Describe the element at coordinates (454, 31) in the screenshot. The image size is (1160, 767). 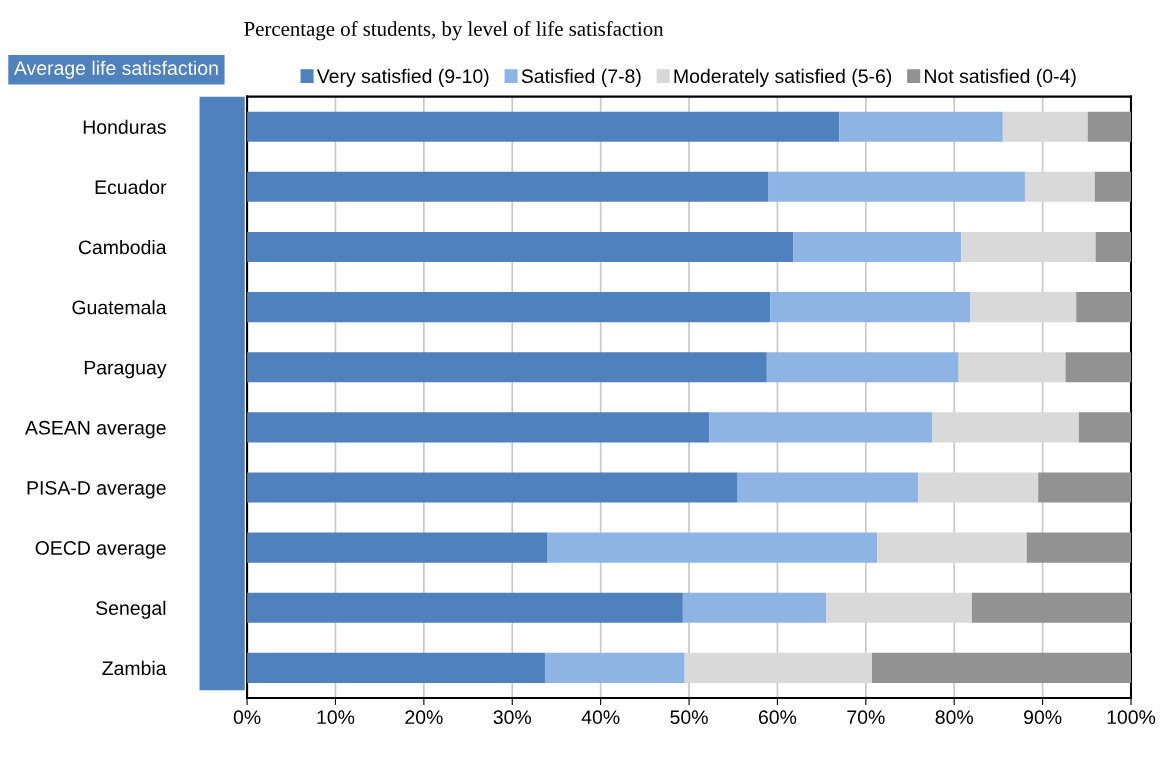
I see `chart-title: Percentage of students, by level of life satisfaction` at that location.